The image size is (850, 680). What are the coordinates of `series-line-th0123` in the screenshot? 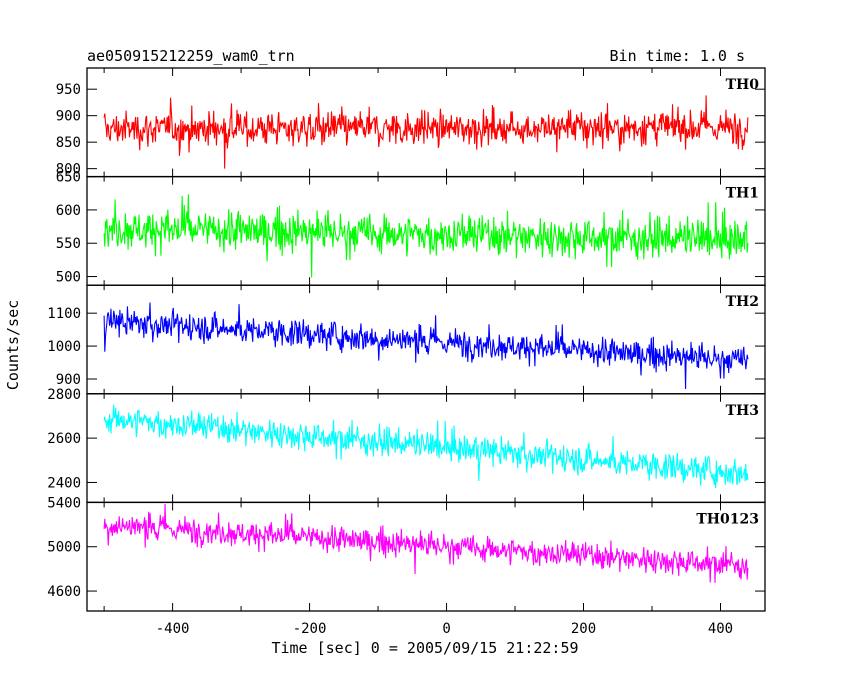 It's located at (426, 543).